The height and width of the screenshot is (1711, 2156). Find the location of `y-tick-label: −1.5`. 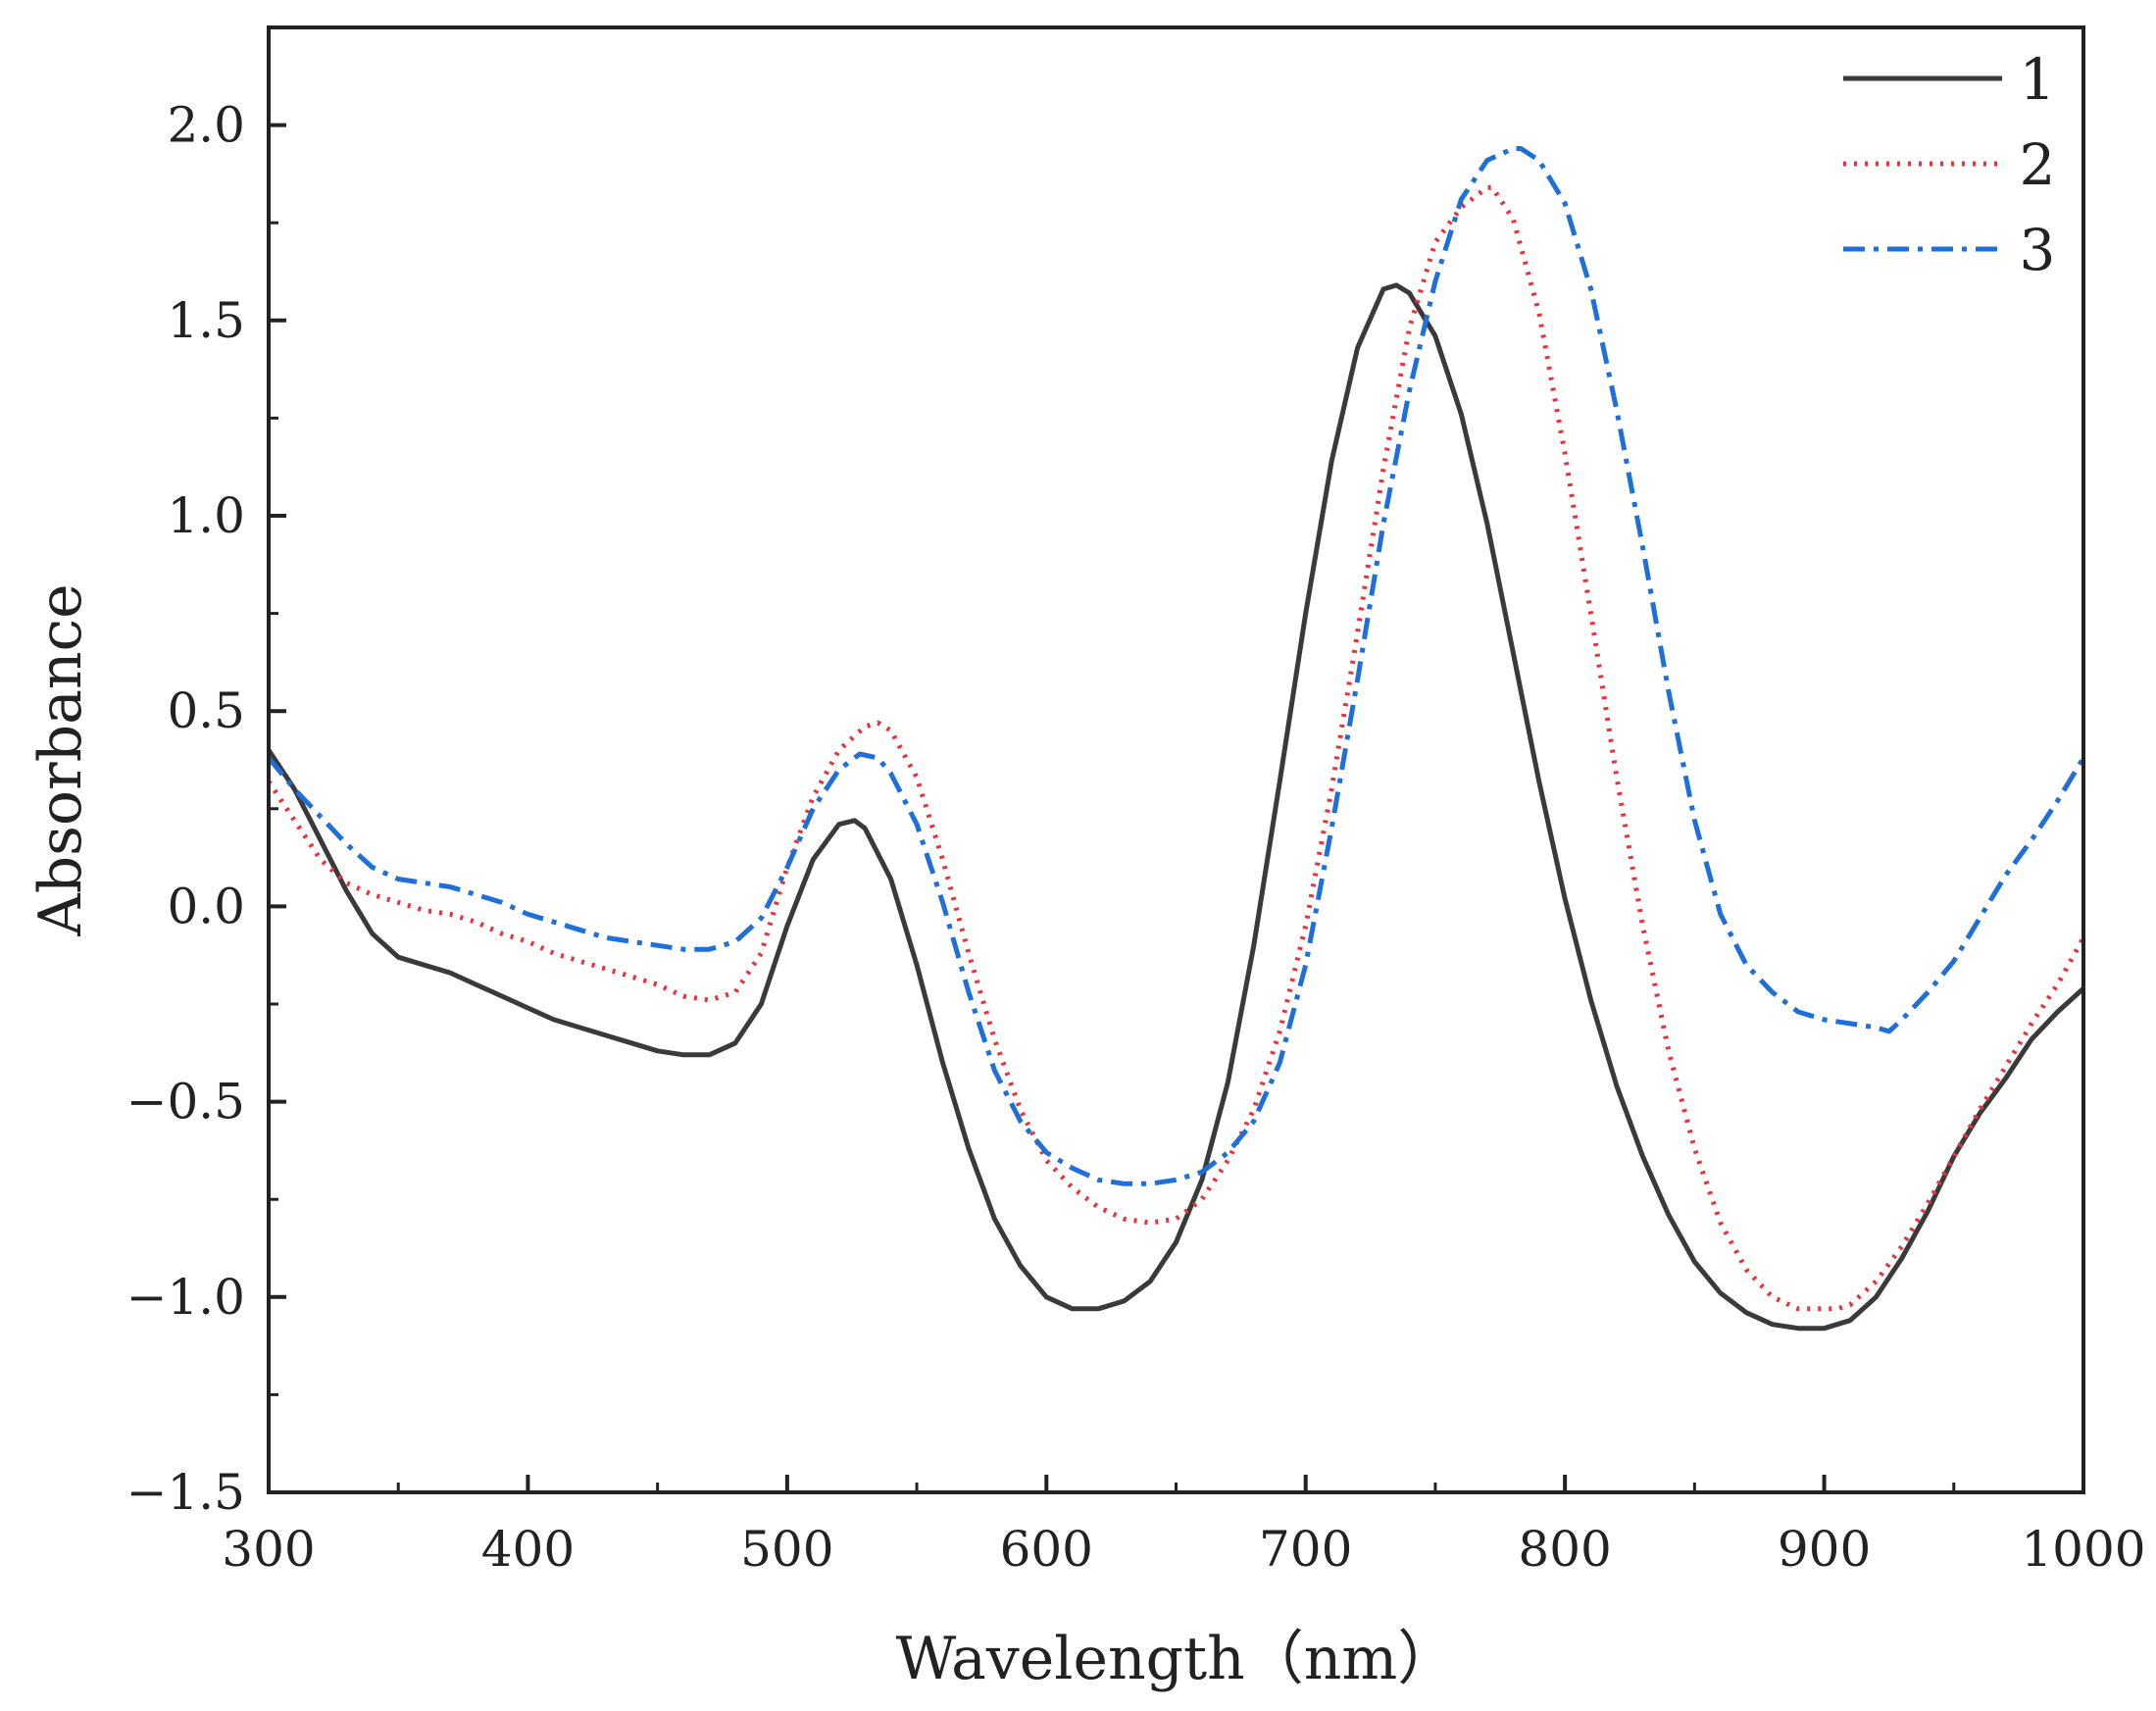

y-tick-label: −1.5 is located at coordinates (185, 1492).